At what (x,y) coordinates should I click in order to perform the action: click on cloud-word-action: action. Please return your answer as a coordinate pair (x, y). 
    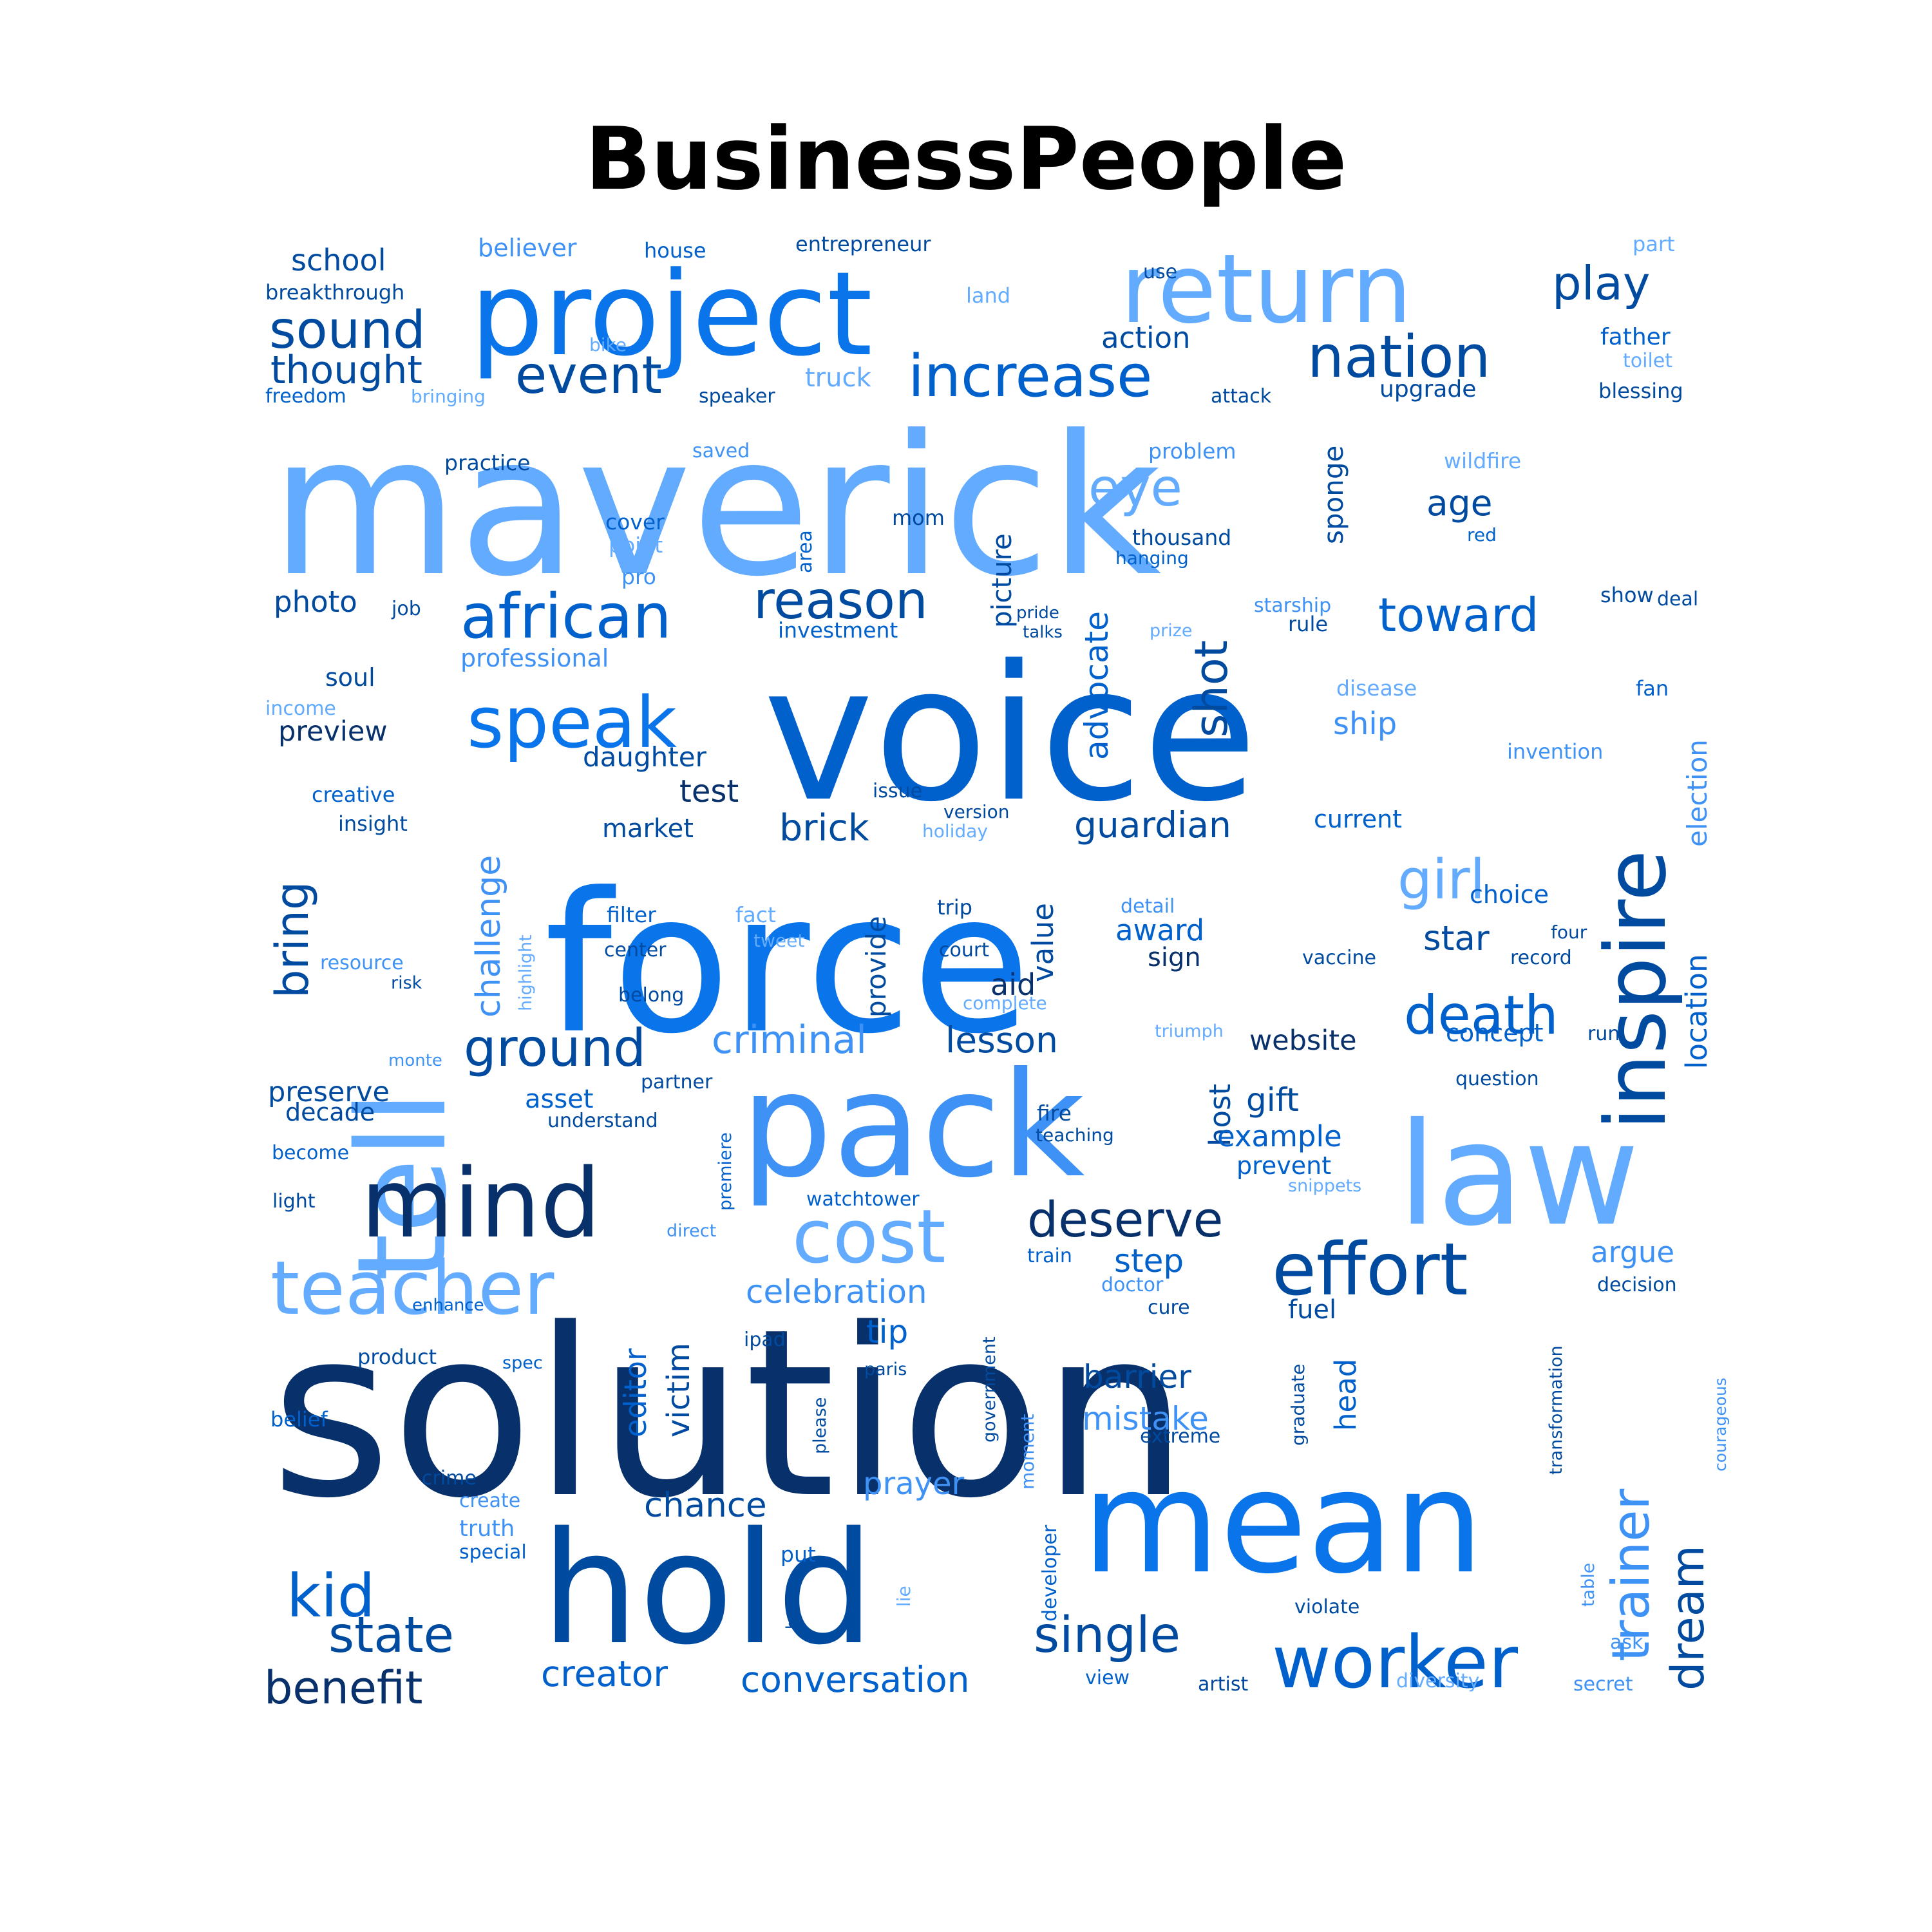
    Looking at the image, I should click on (1146, 338).